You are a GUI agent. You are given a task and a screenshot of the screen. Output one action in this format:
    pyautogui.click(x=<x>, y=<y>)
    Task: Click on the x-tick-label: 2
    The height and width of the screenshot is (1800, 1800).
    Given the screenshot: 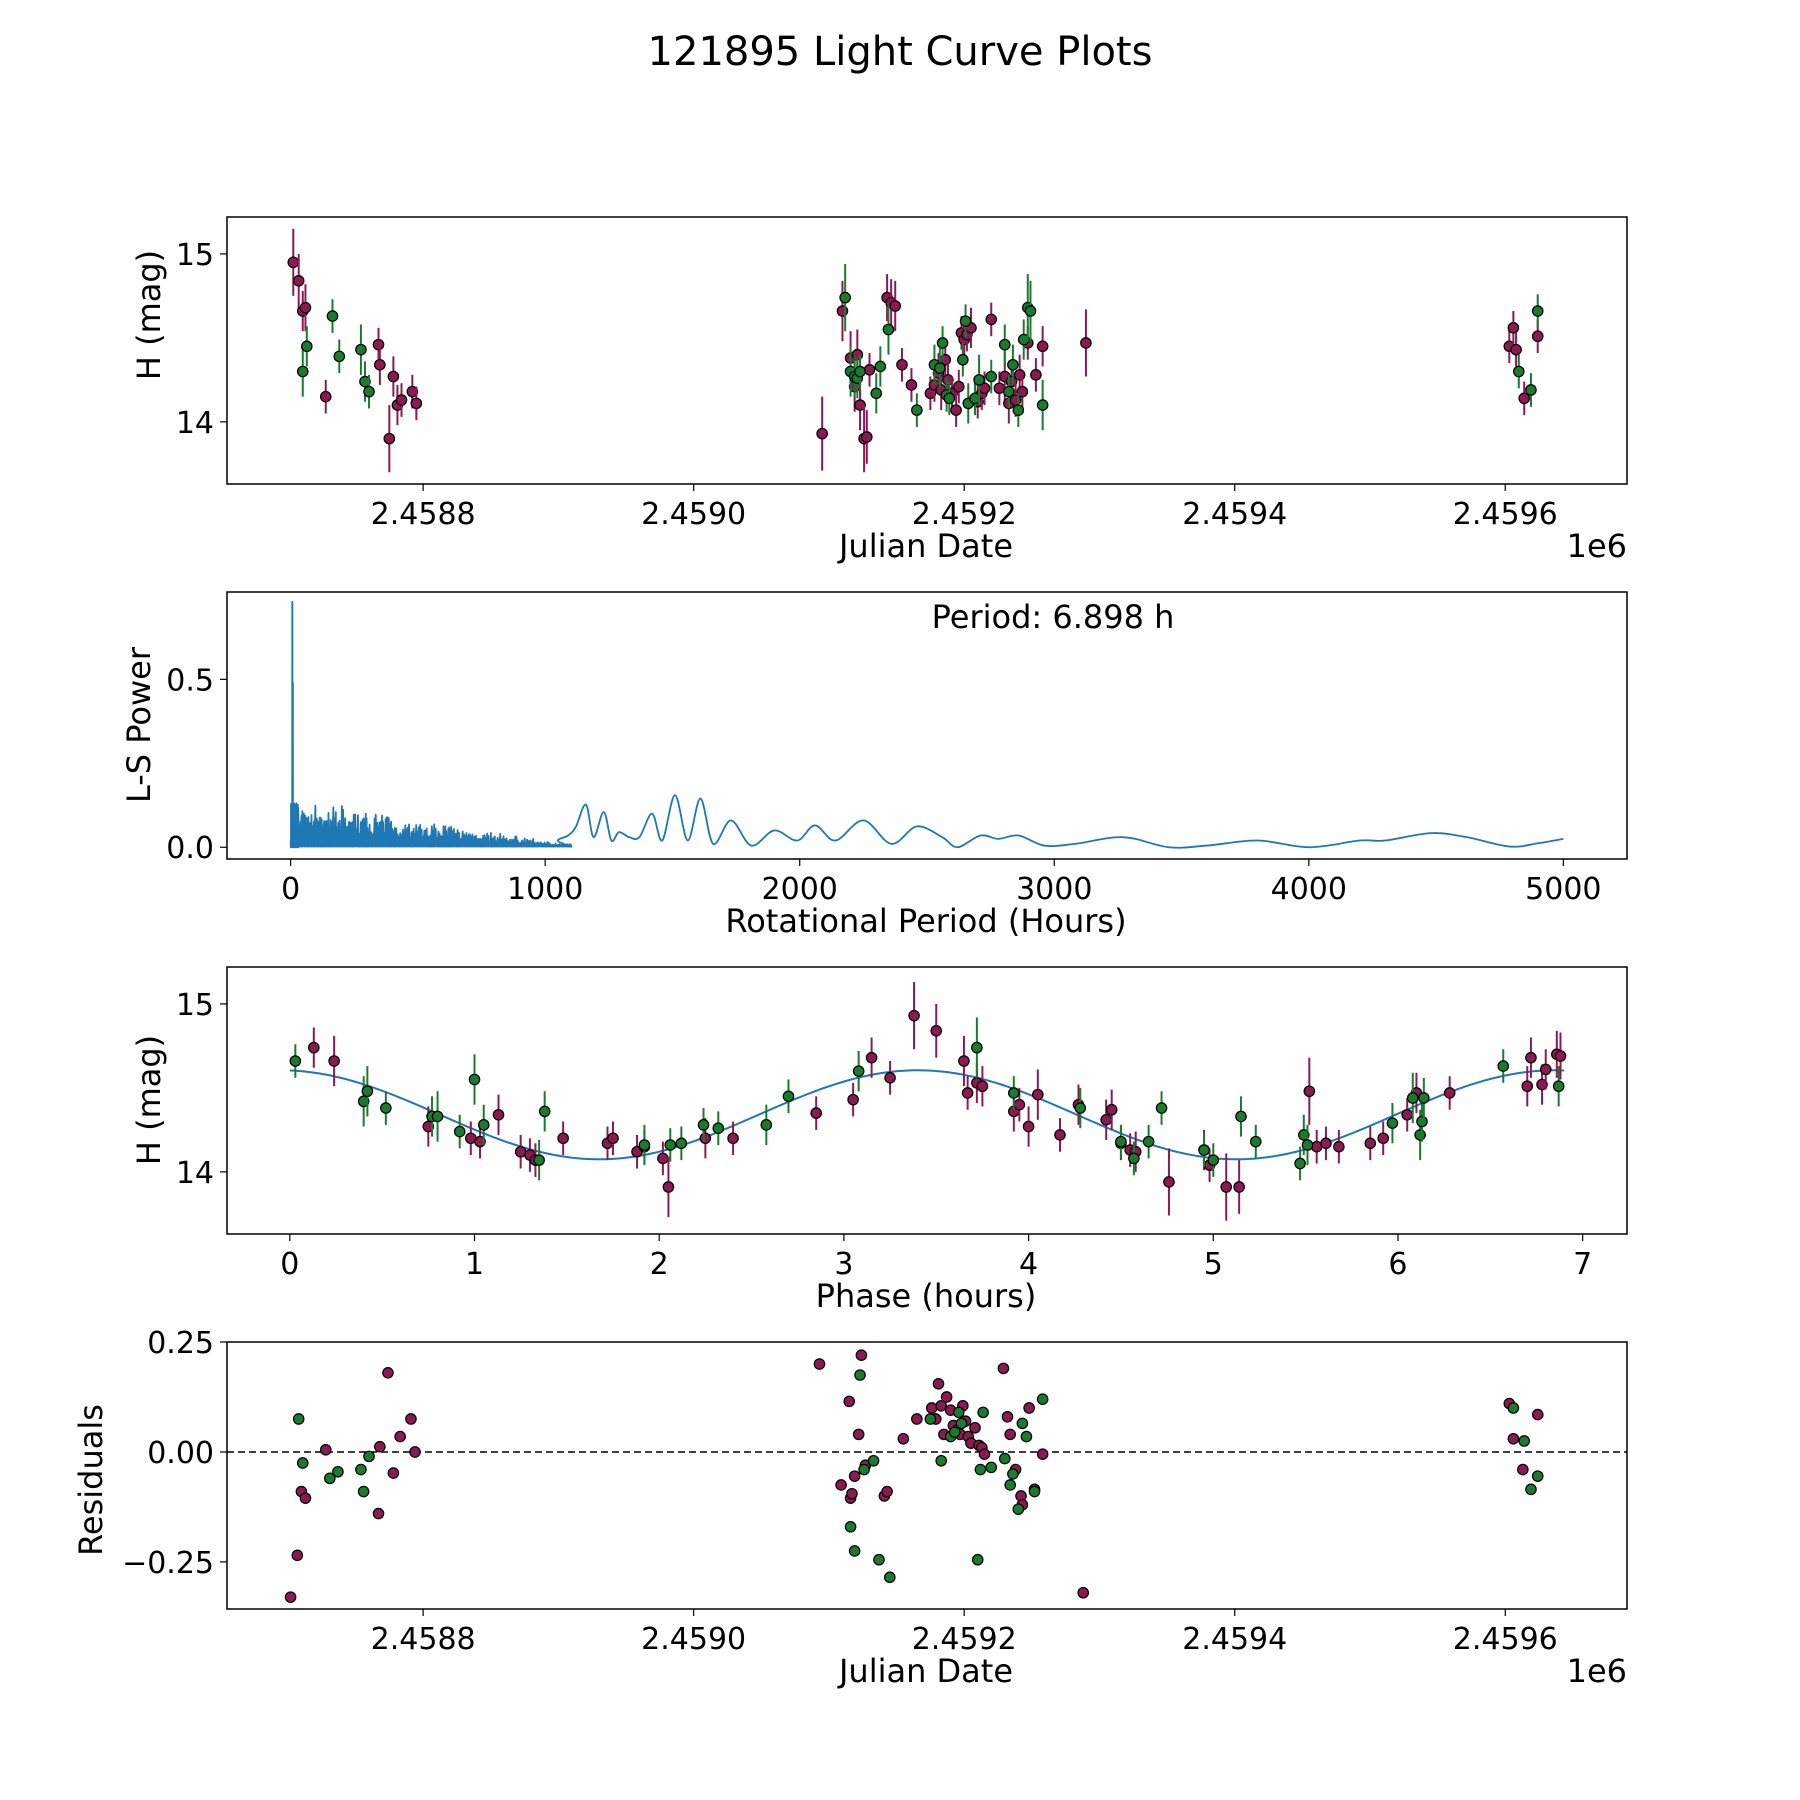 What is the action you would take?
    pyautogui.click(x=659, y=1264)
    